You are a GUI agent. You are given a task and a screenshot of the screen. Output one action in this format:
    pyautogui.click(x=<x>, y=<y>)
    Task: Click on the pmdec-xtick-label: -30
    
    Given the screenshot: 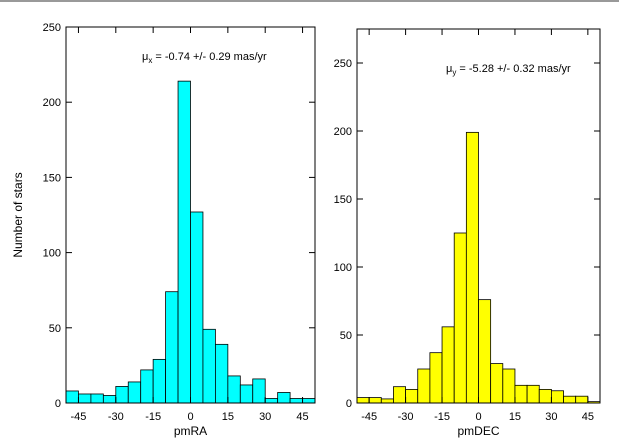 What is the action you would take?
    pyautogui.click(x=406, y=417)
    